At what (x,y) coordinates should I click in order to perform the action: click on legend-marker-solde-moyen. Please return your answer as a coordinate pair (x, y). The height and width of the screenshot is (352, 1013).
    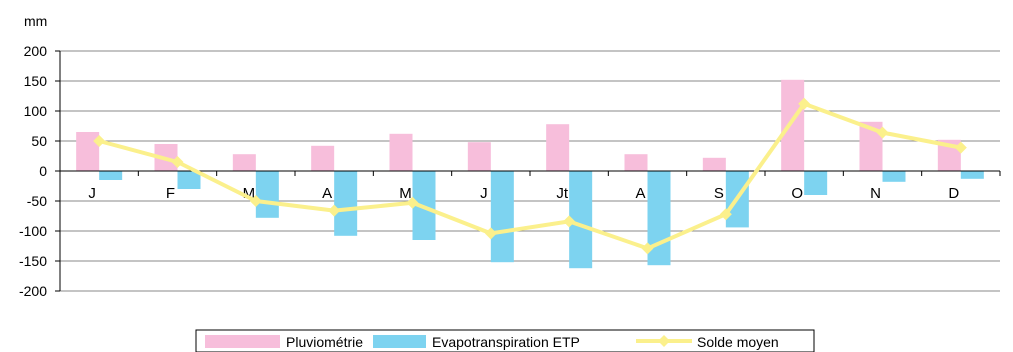
    Looking at the image, I should click on (664, 341).